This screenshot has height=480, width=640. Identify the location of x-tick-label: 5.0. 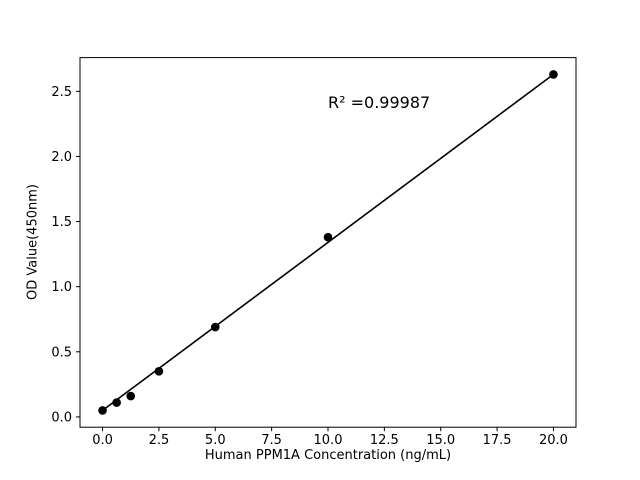
(215, 440).